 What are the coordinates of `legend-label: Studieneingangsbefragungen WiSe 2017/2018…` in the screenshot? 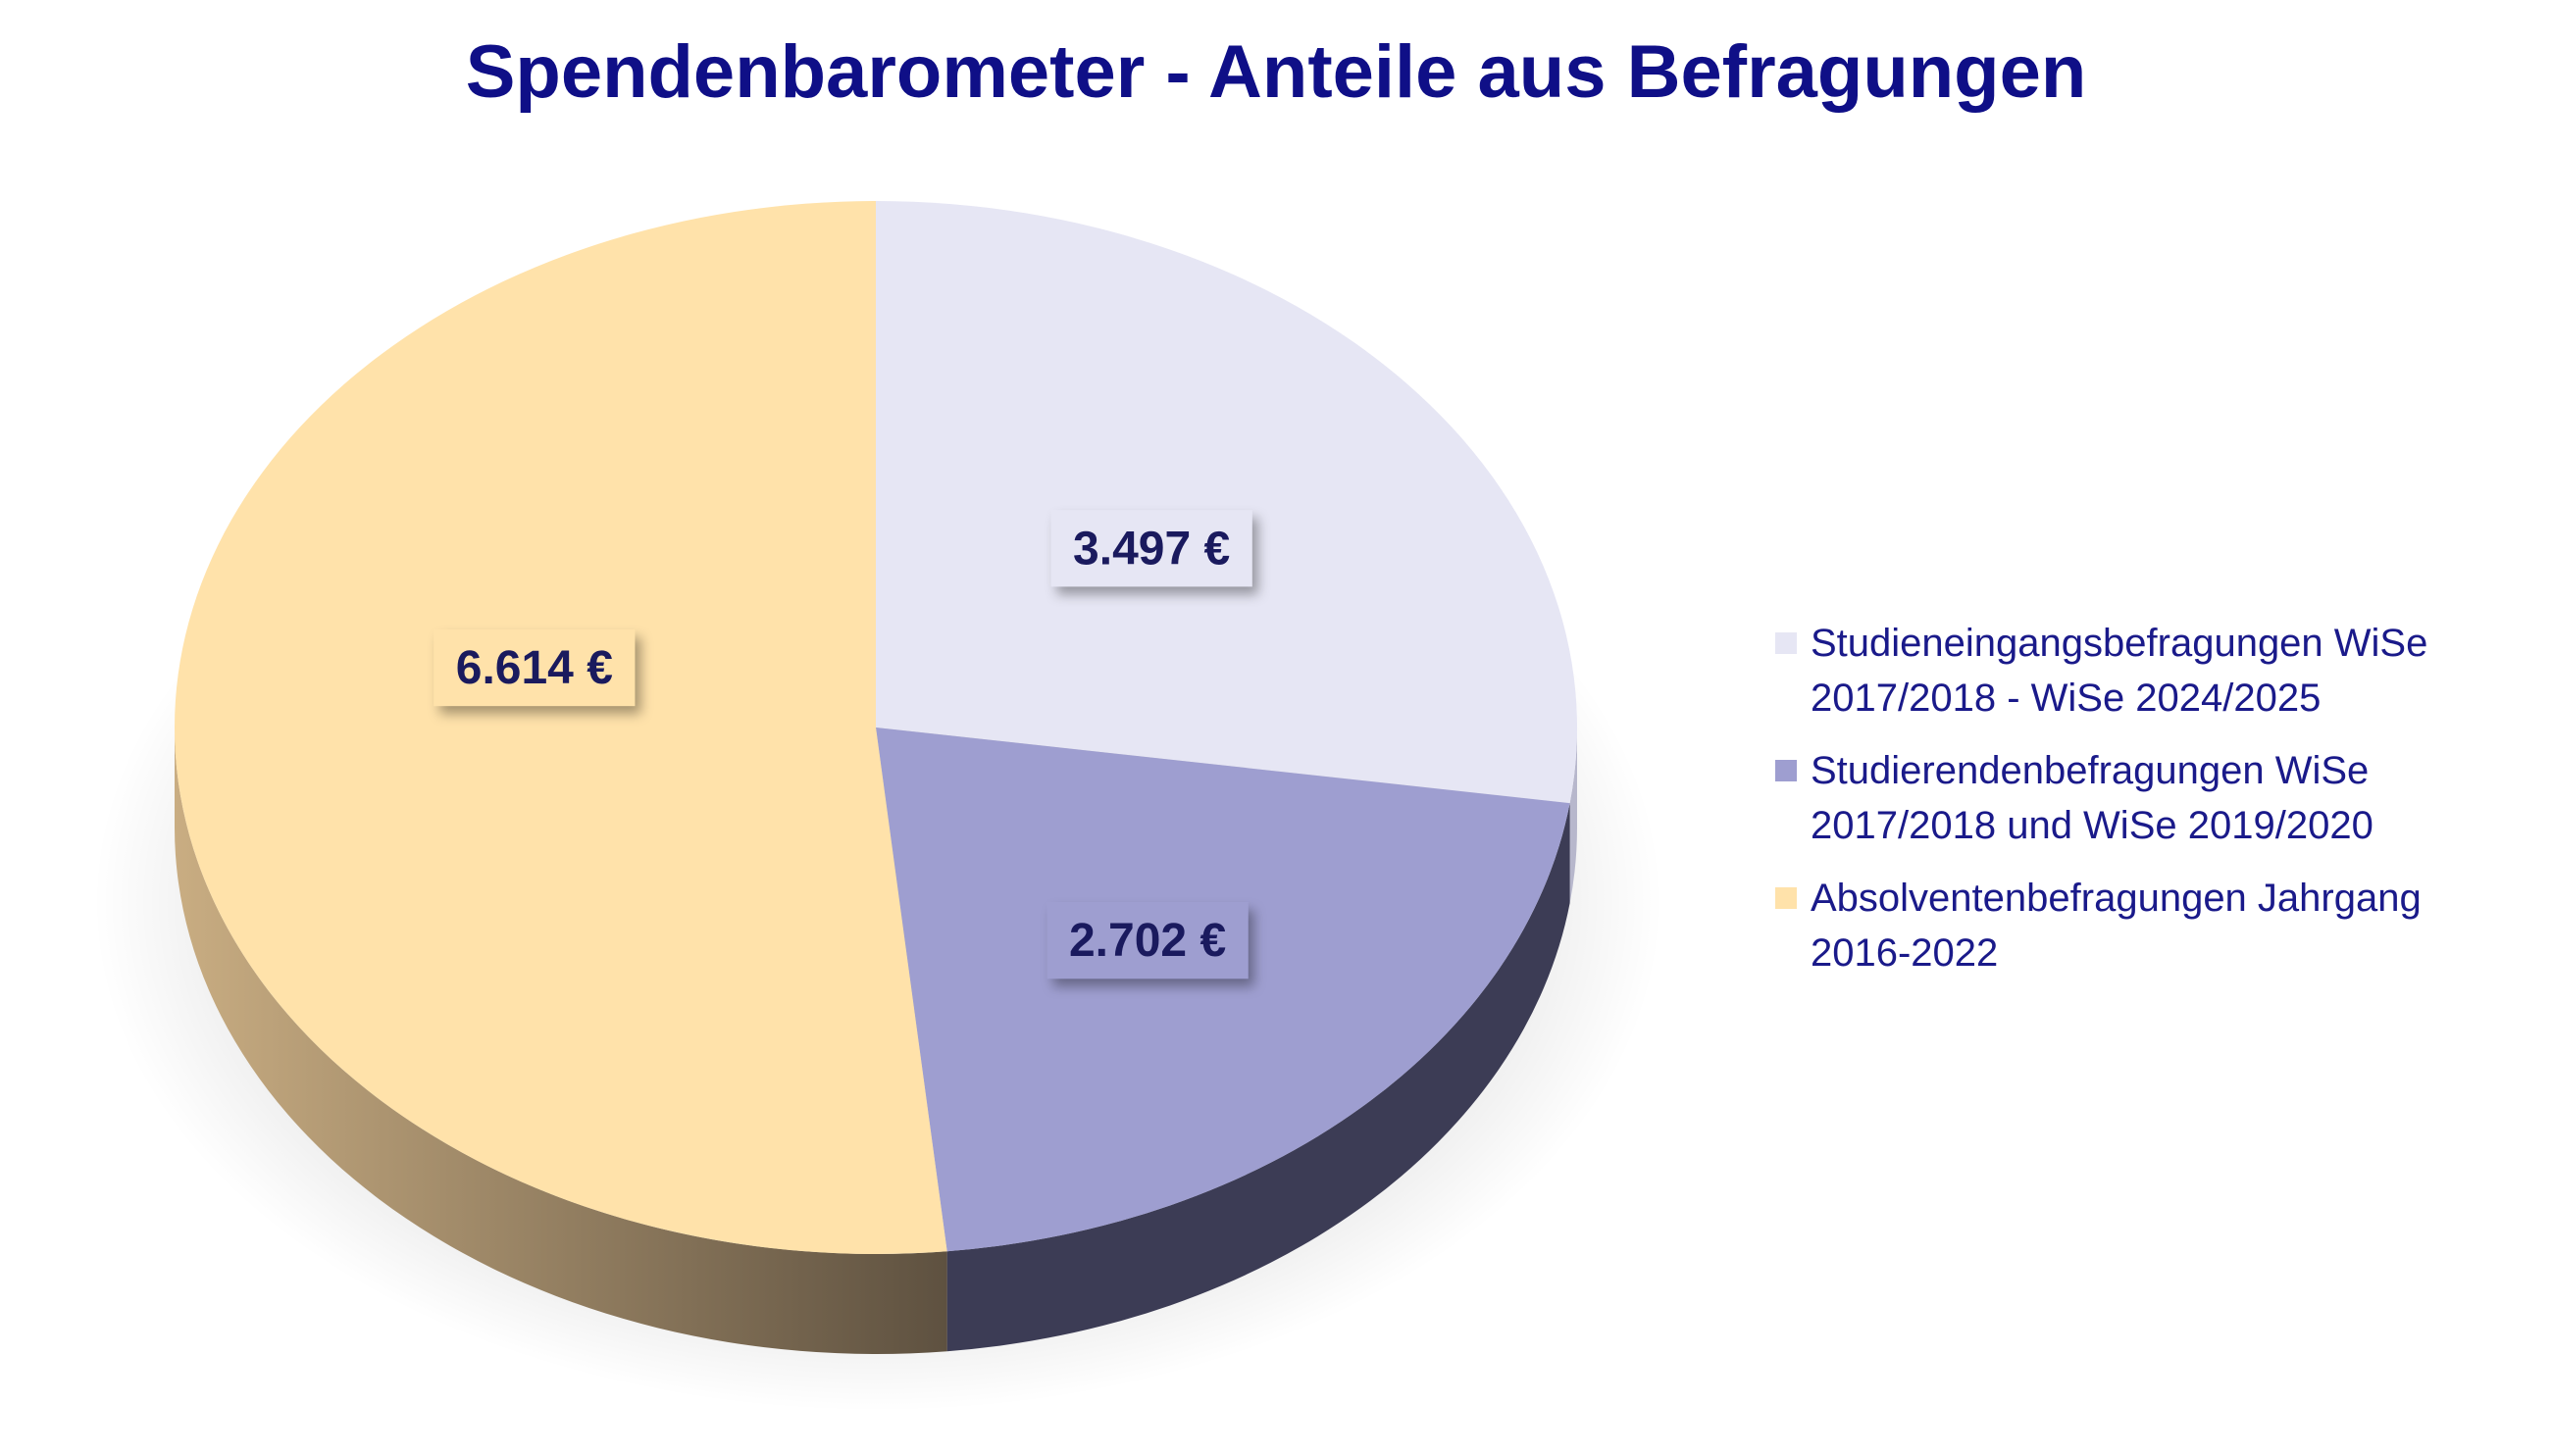 It's located at (2119, 671).